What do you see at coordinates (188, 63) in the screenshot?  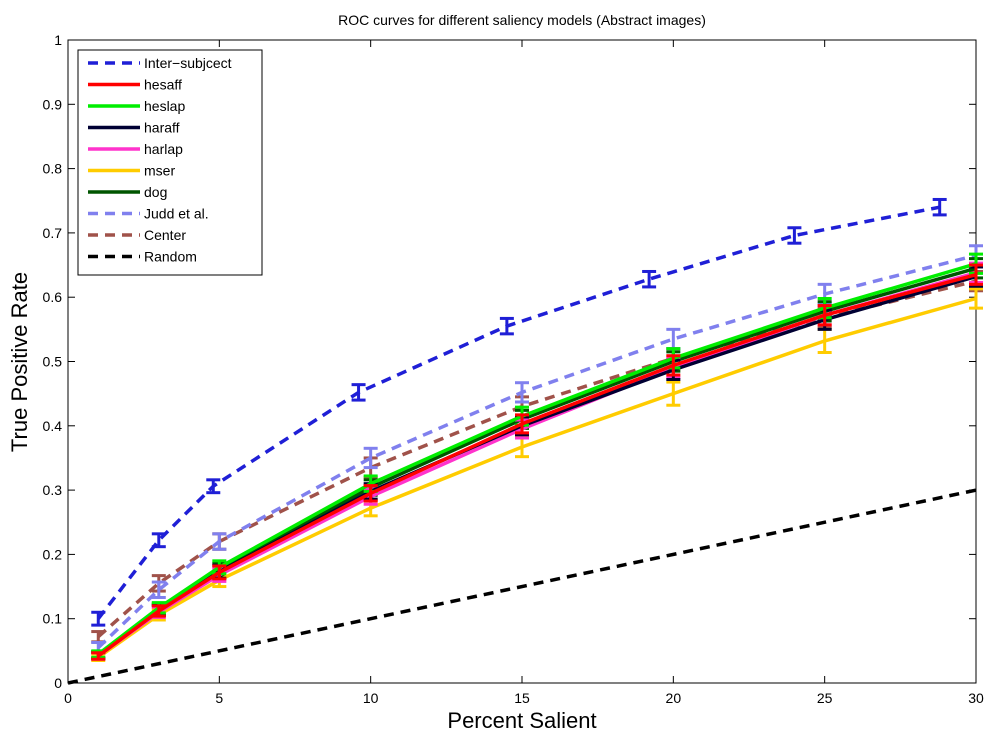 I see `legend-label: Inter−subjcect` at bounding box center [188, 63].